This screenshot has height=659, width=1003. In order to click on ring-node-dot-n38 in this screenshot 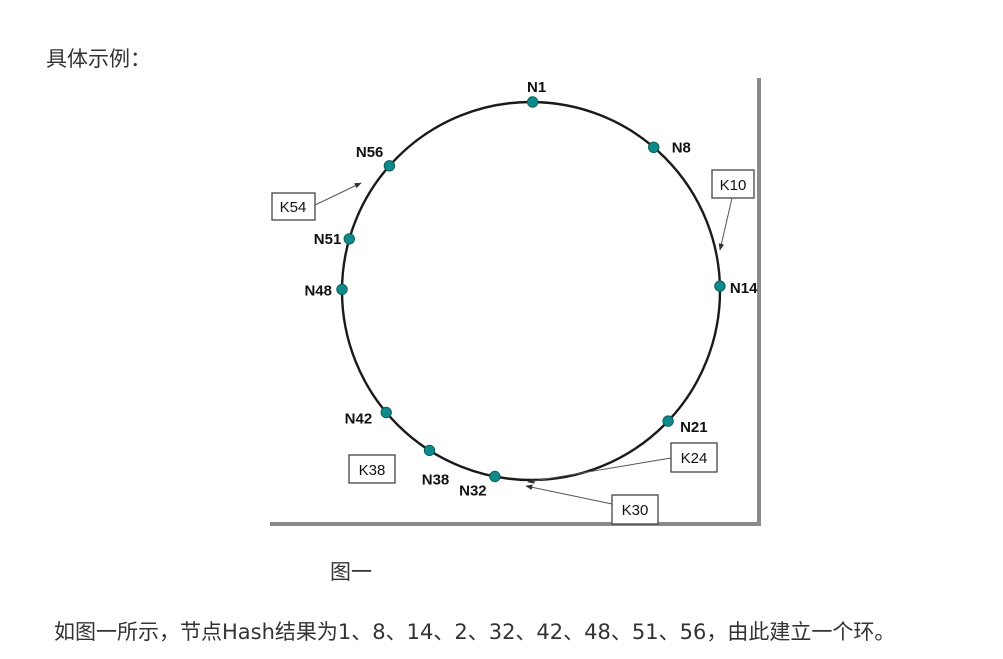, I will do `click(429, 450)`.